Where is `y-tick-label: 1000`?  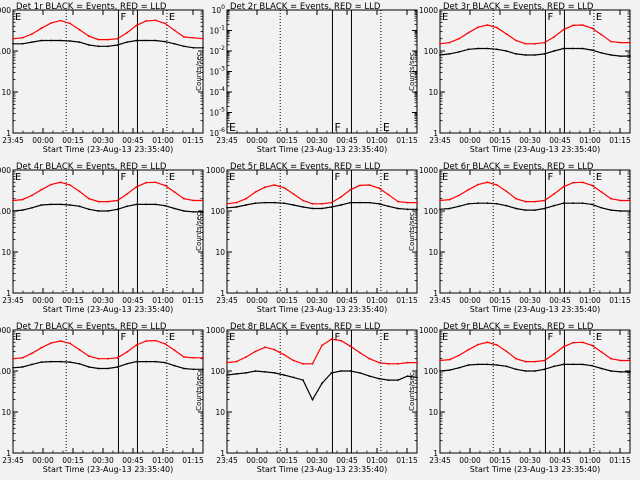 y-tick-label: 1000 is located at coordinates (428, 10).